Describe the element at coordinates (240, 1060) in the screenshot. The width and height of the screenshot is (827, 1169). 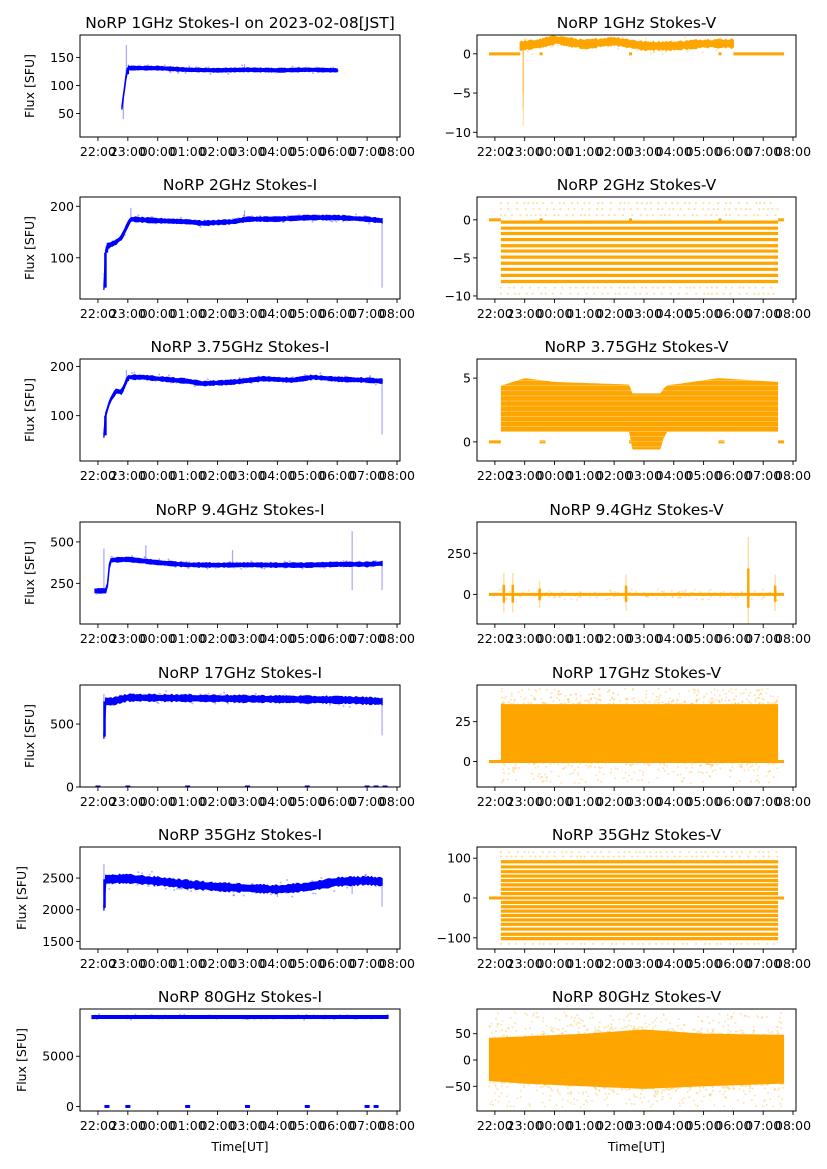
I see `axes-frame` at that location.